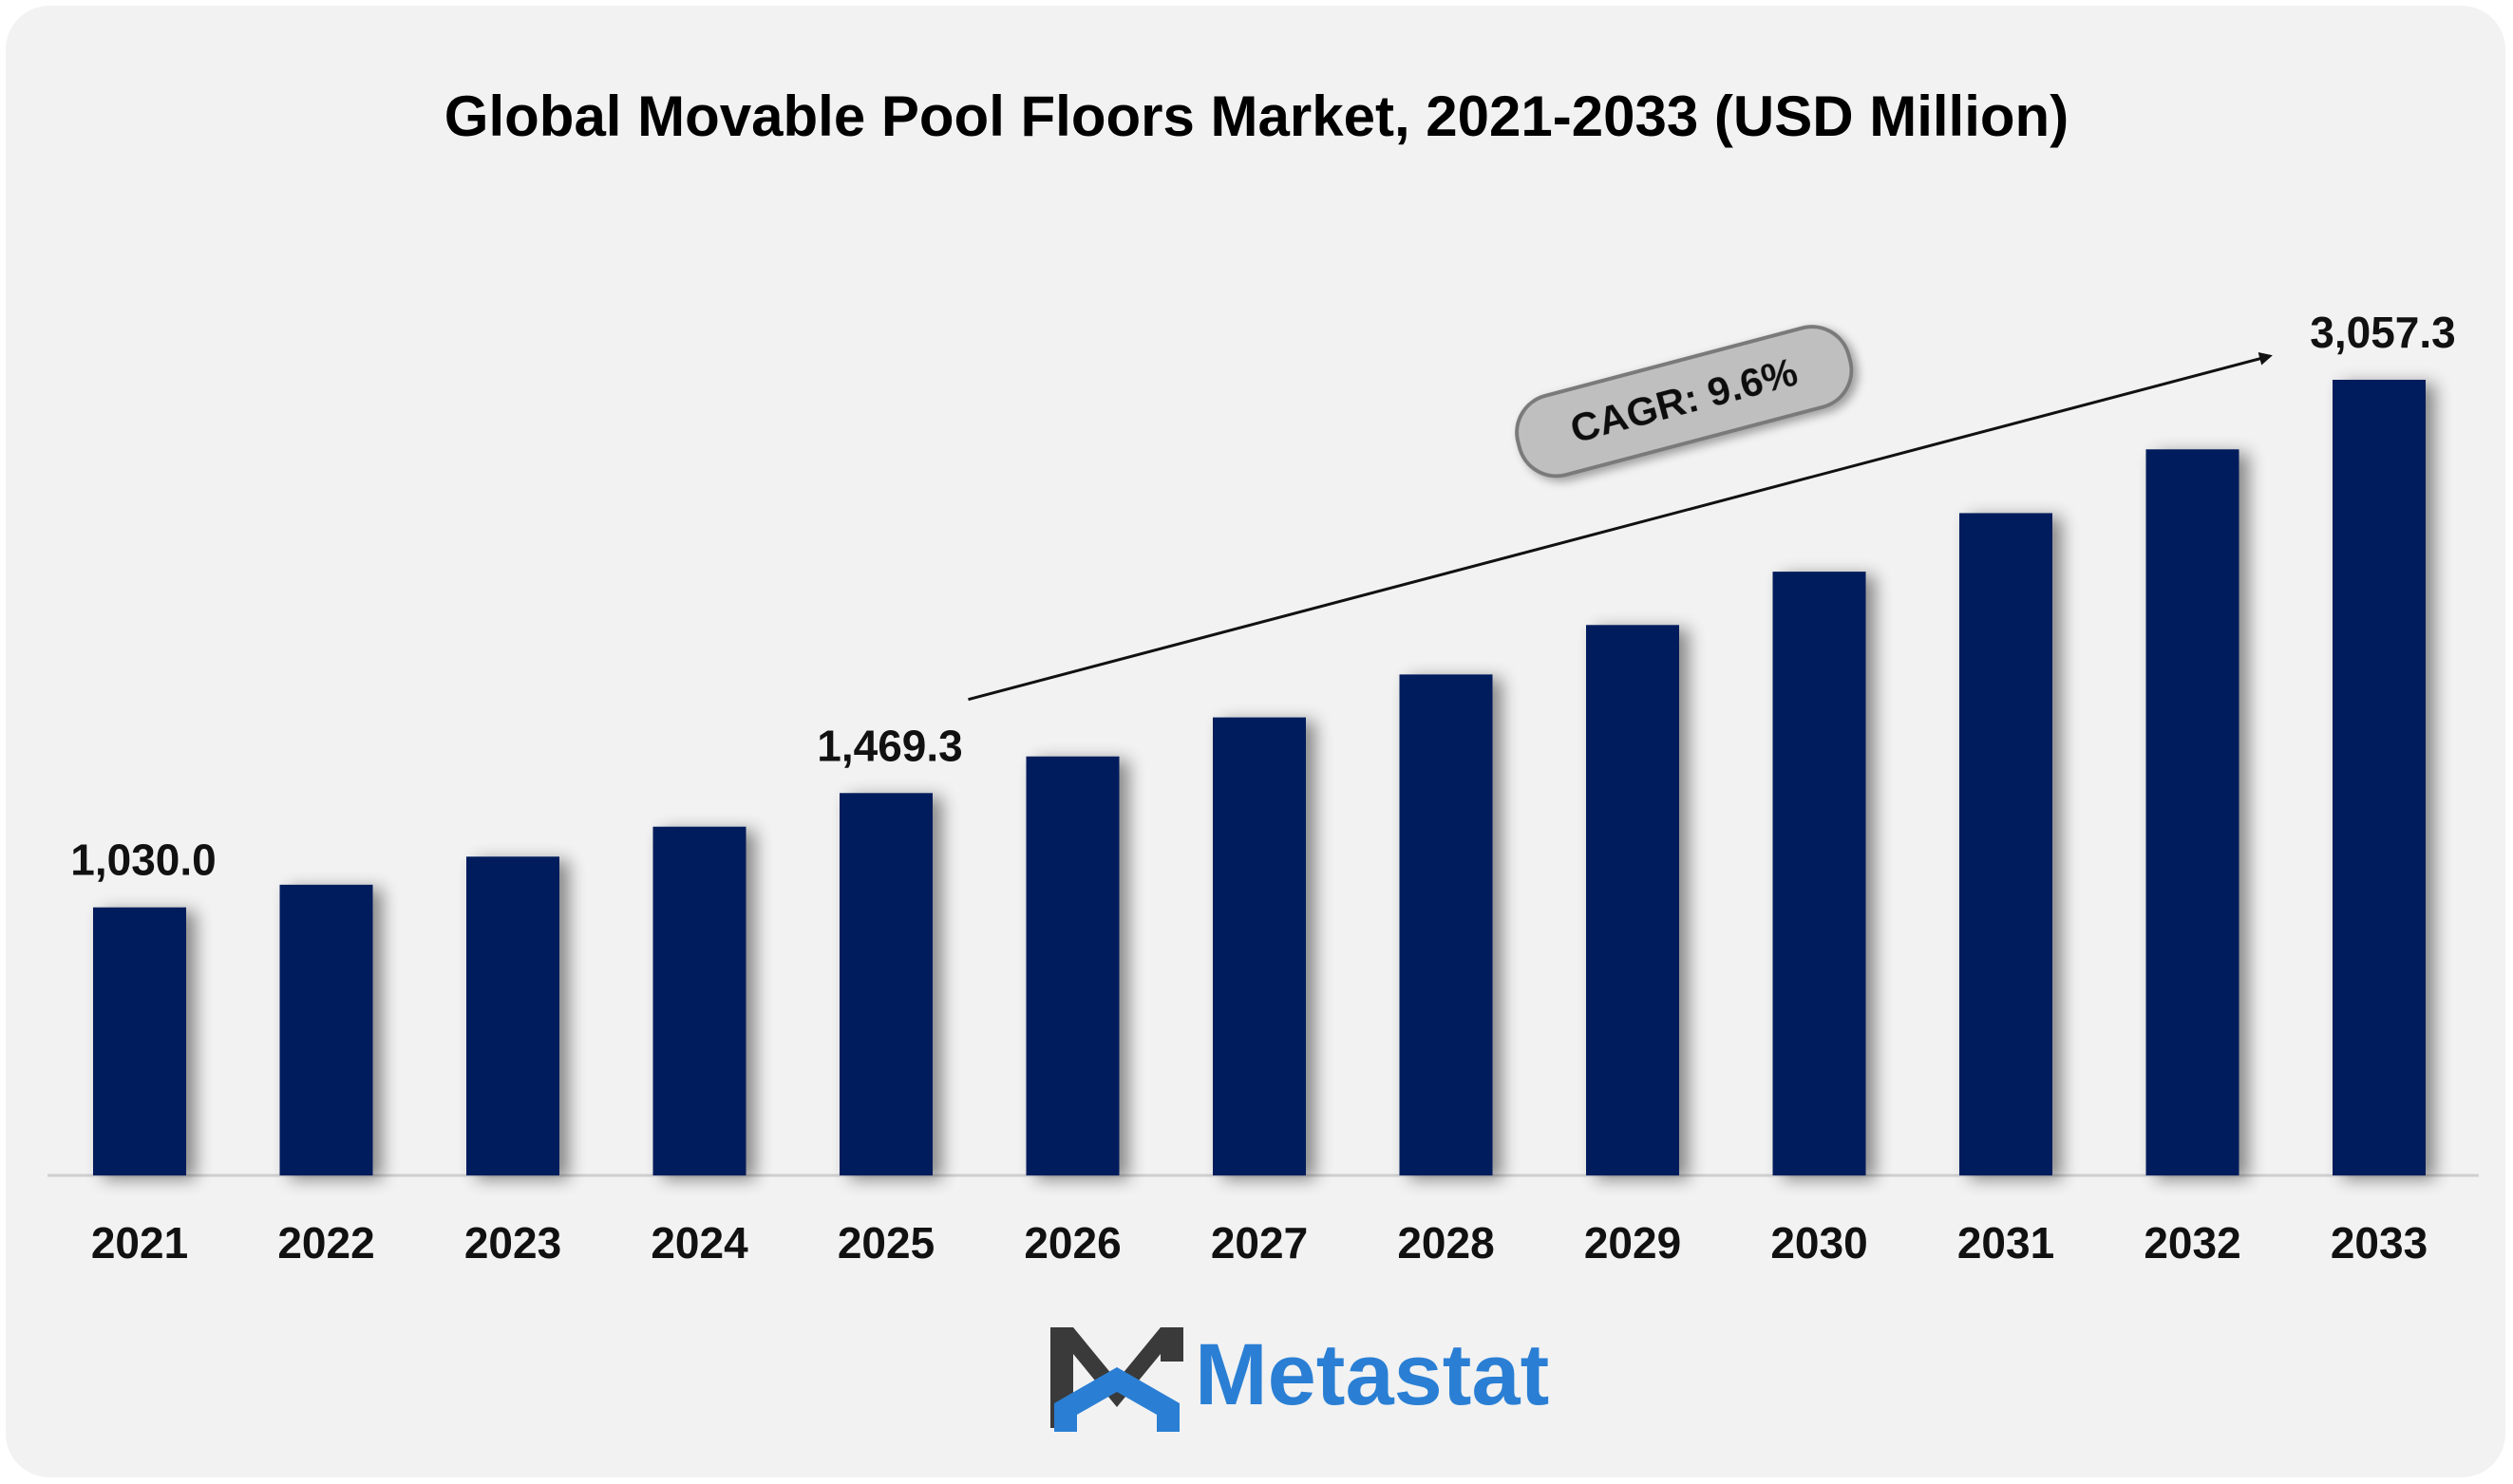  I want to click on bar-2023, so click(512, 1015).